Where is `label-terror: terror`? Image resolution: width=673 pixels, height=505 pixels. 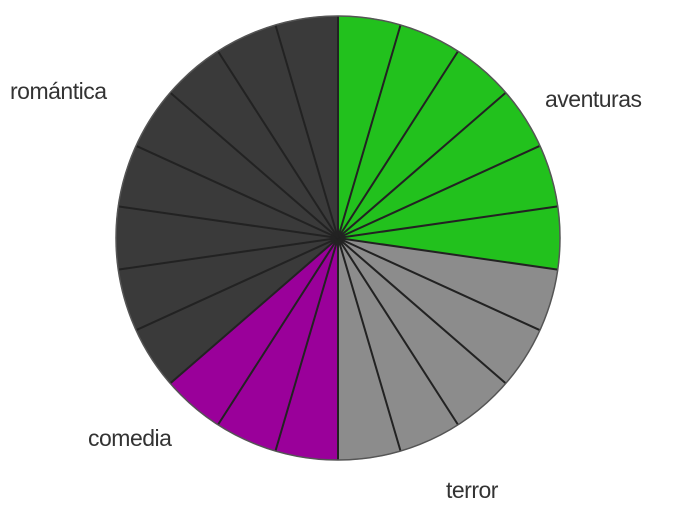
label-terror: terror is located at coordinates (472, 490).